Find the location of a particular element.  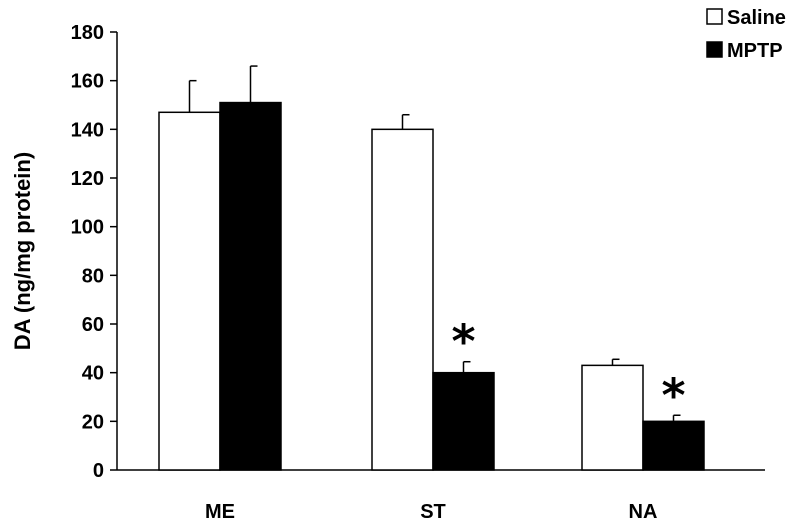

y-tick-label: 180 is located at coordinates (87, 33).